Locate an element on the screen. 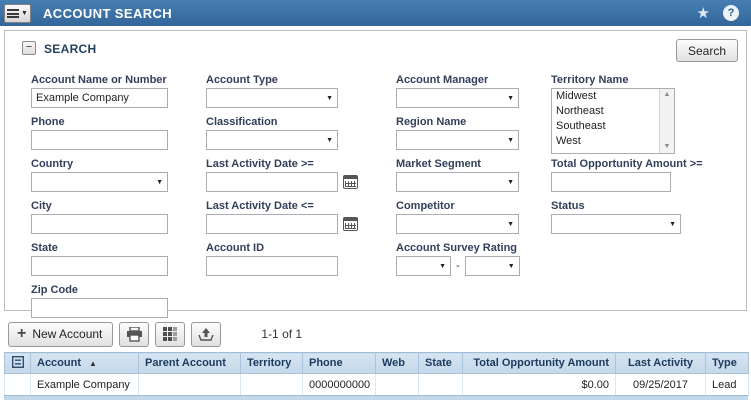 The height and width of the screenshot is (400, 751). page-title: ACCOUNT SEARCH is located at coordinates (108, 13).